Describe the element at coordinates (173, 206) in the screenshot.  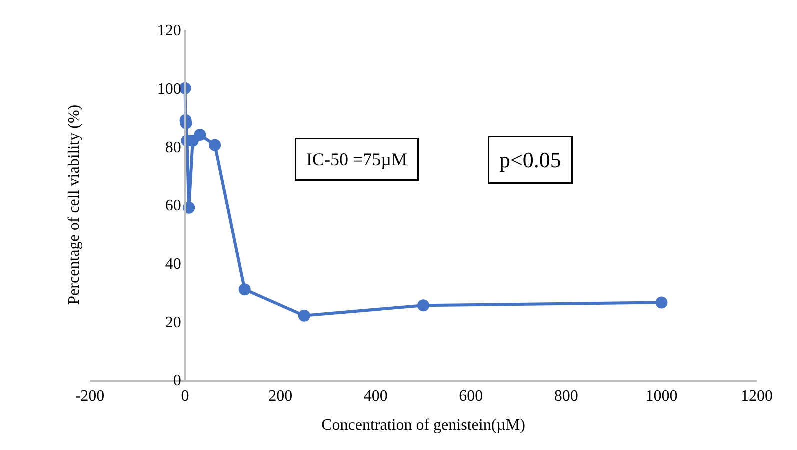
I see `y-tick-label: 60` at that location.